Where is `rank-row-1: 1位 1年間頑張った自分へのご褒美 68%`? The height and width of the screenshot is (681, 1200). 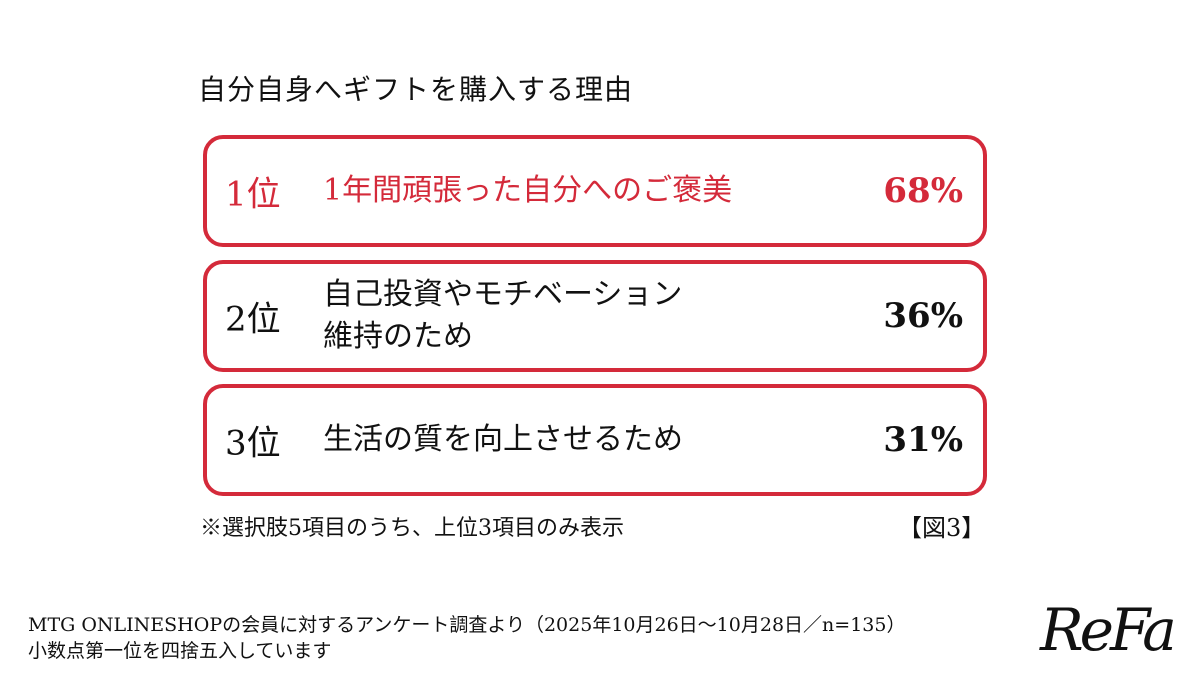
rank-row-1: 1位 1年間頑張った自分へのご褒美 68% is located at coordinates (595, 191).